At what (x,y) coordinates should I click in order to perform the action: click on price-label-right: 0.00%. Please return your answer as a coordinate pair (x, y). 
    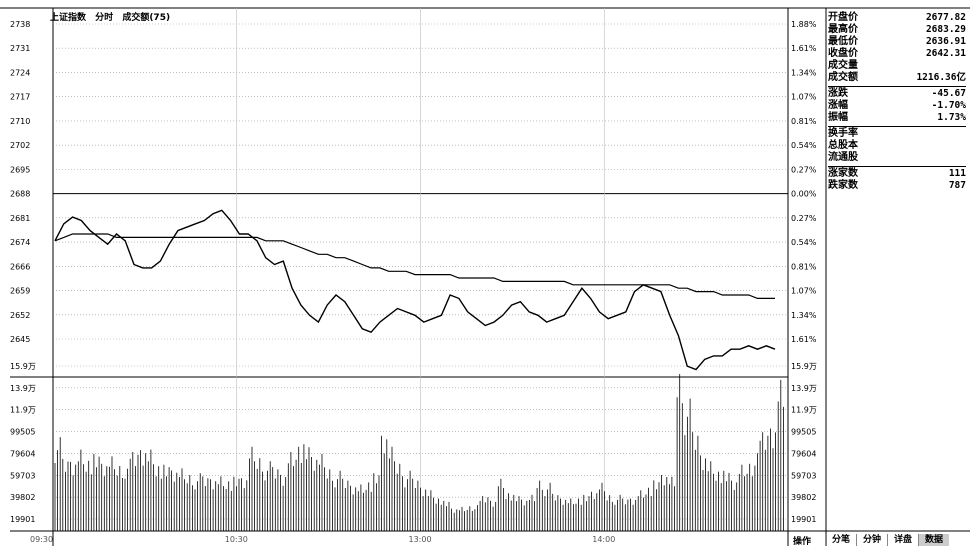
    Looking at the image, I should click on (804, 194).